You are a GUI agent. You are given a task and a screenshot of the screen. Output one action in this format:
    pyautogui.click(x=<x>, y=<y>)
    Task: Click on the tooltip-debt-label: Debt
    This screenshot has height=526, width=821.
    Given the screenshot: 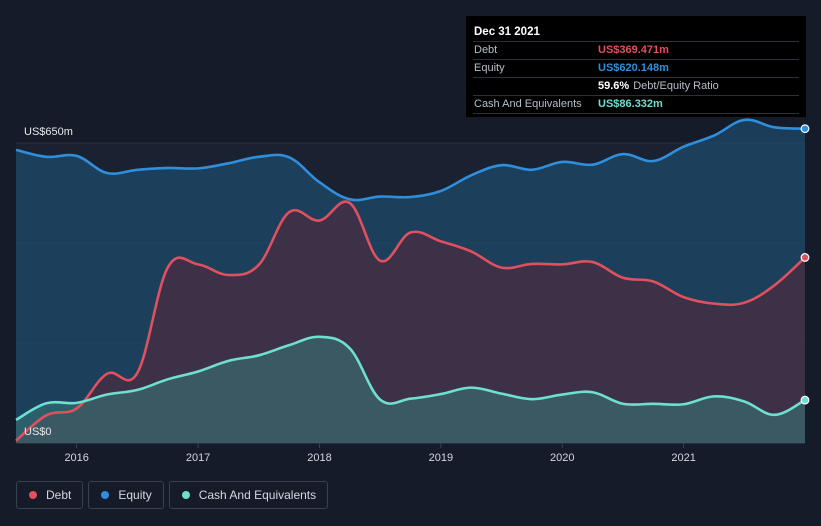 What is the action you would take?
    pyautogui.click(x=486, y=50)
    